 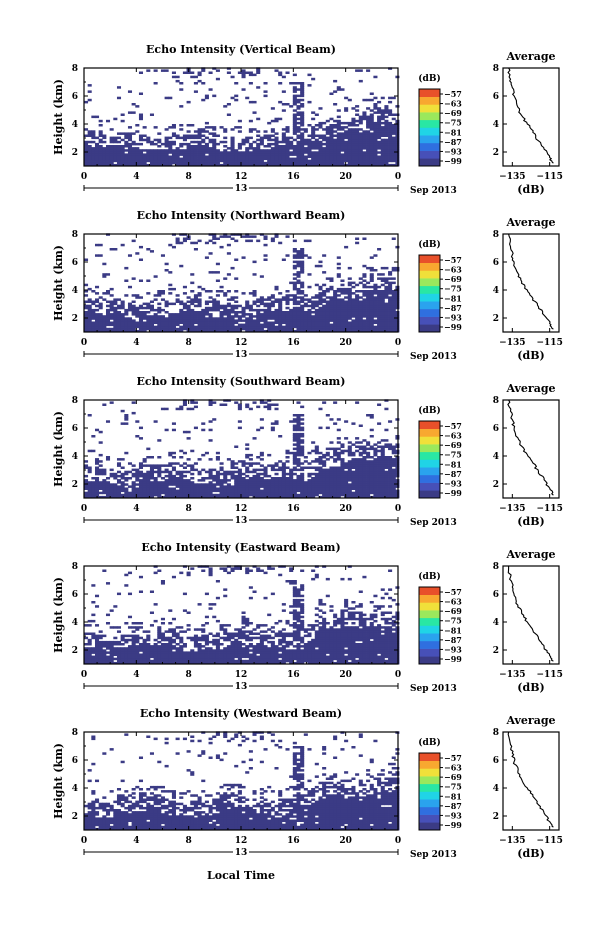 What do you see at coordinates (429, 486) in the screenshot?
I see `colorbar-swatch` at bounding box center [429, 486].